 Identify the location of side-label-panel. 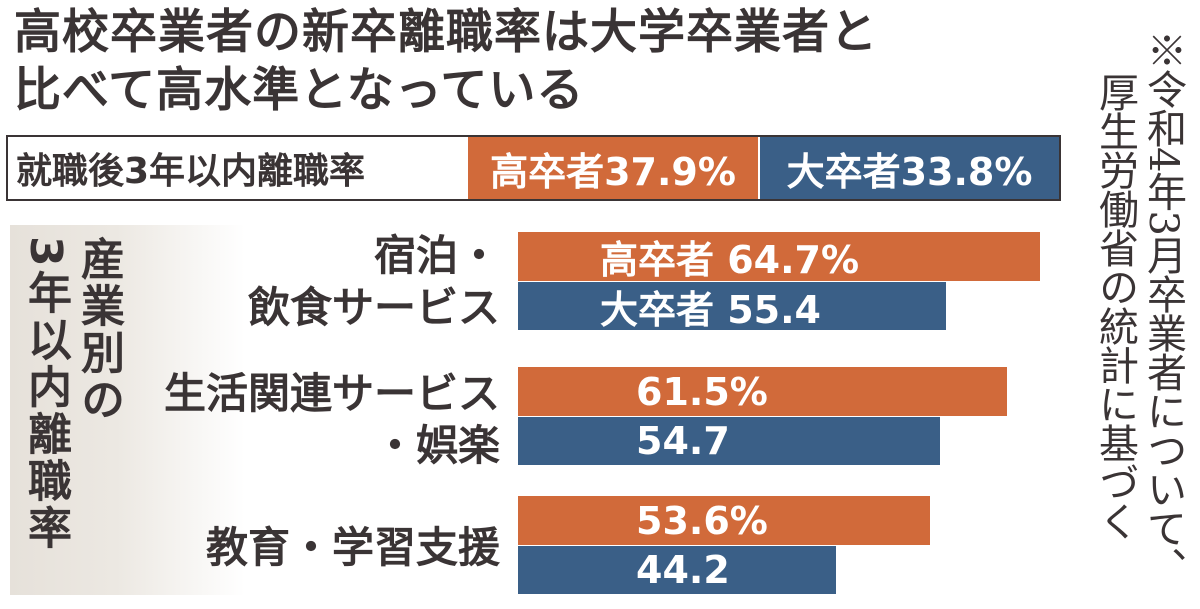
(127, 410).